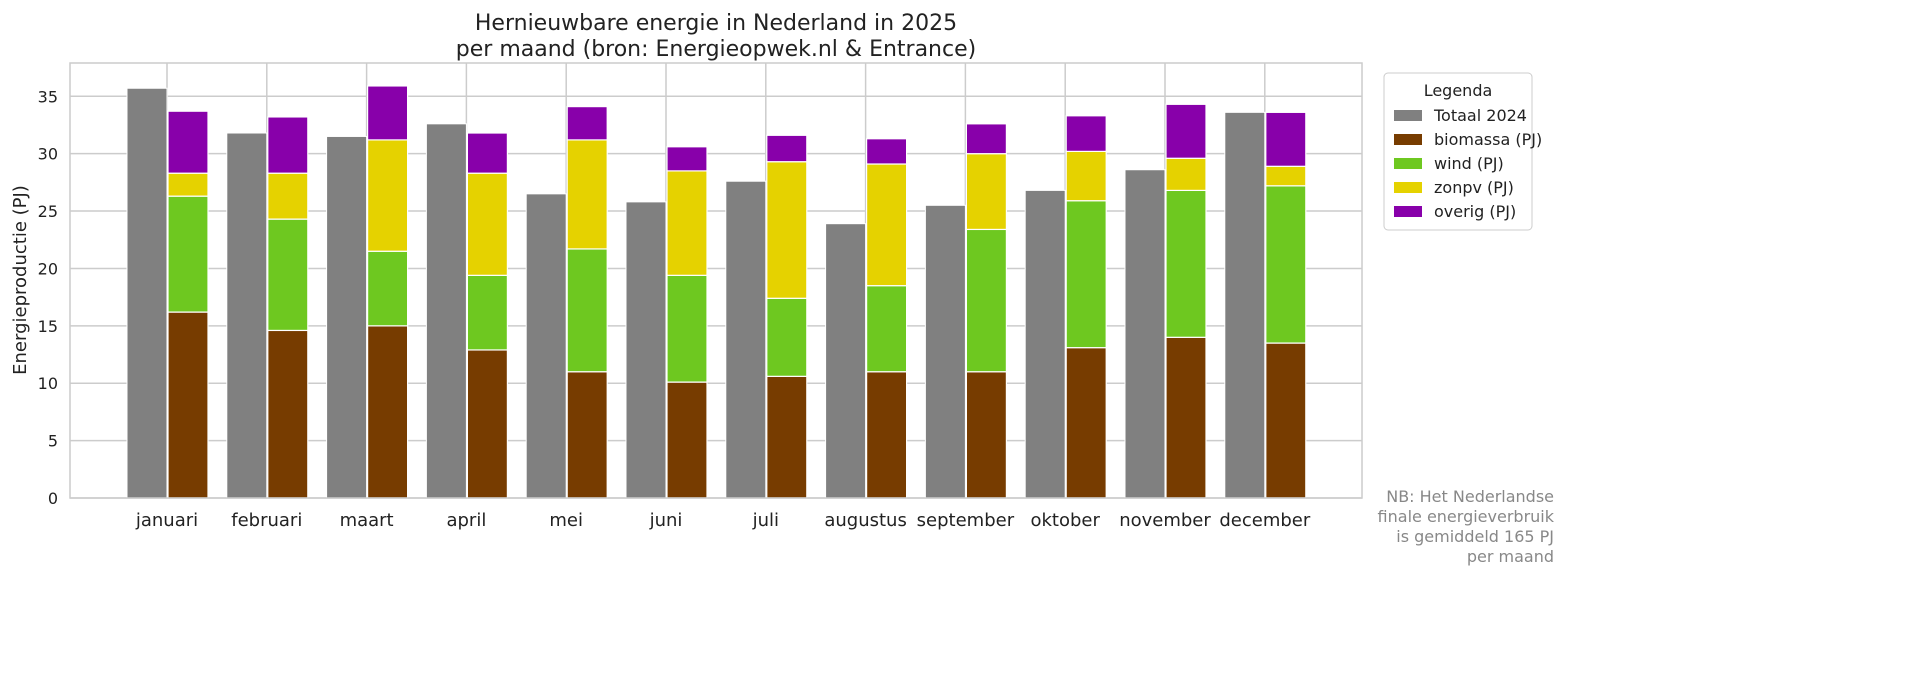 This screenshot has height=675, width=1920. I want to click on annotation-line: NB: Het Nederlandse, so click(1470, 496).